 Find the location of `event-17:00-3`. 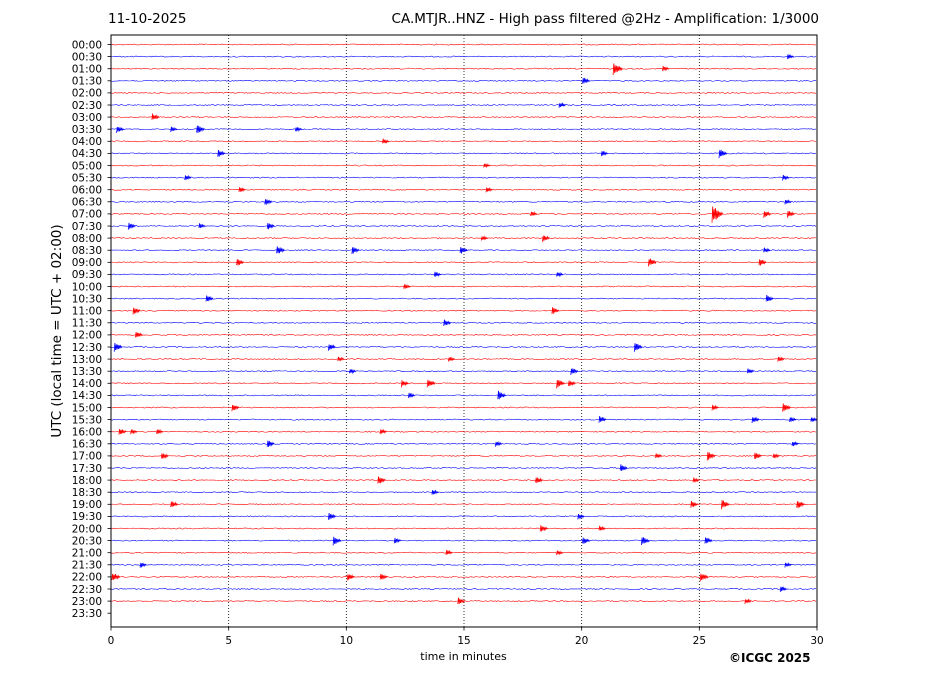

event-17:00-3 is located at coordinates (776, 456).